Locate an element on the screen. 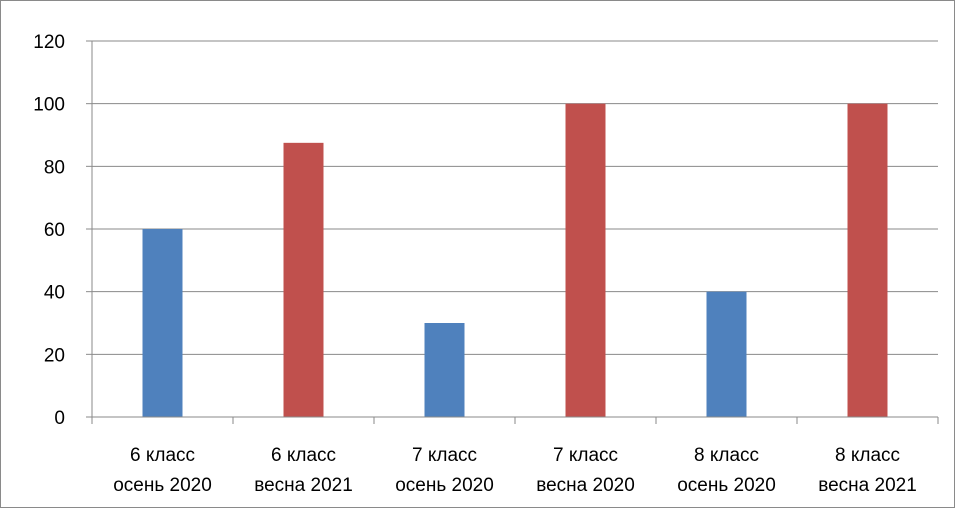 The width and height of the screenshot is (955, 508). y-tick-label: 120 is located at coordinates (49, 42).